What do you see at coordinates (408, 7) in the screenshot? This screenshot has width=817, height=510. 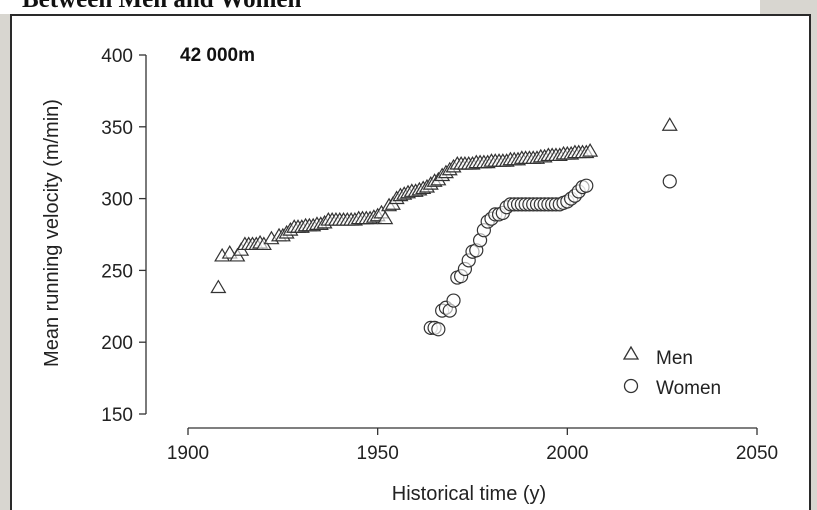 I see `header-strip: Between Men and Women` at bounding box center [408, 7].